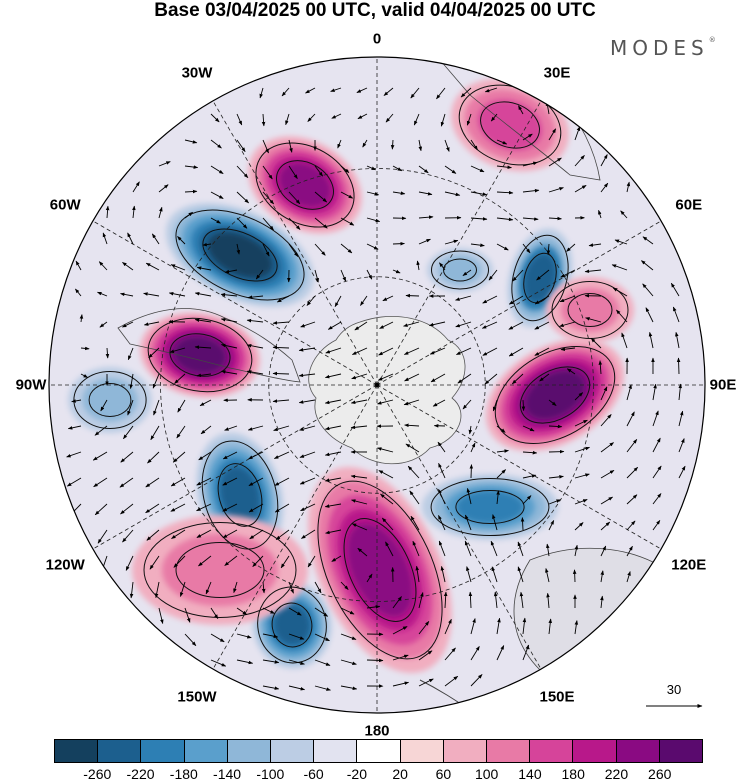 The width and height of the screenshot is (750, 783). Describe the element at coordinates (557, 73) in the screenshot. I see `longitude-label: 30E` at that location.